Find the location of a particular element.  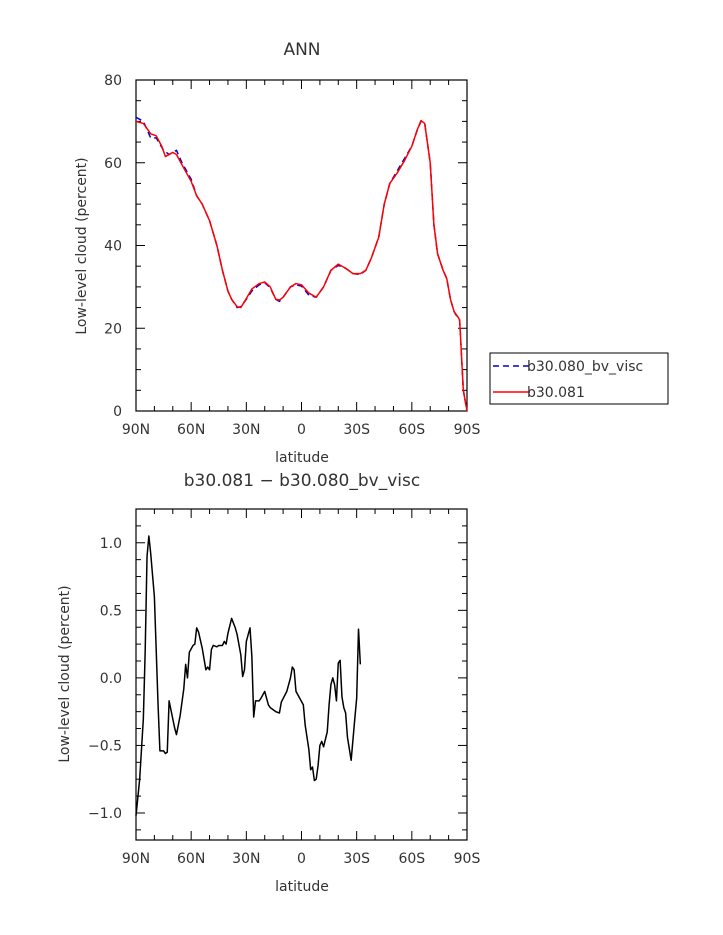

y-tick-label: −0.5 is located at coordinates (105, 746).